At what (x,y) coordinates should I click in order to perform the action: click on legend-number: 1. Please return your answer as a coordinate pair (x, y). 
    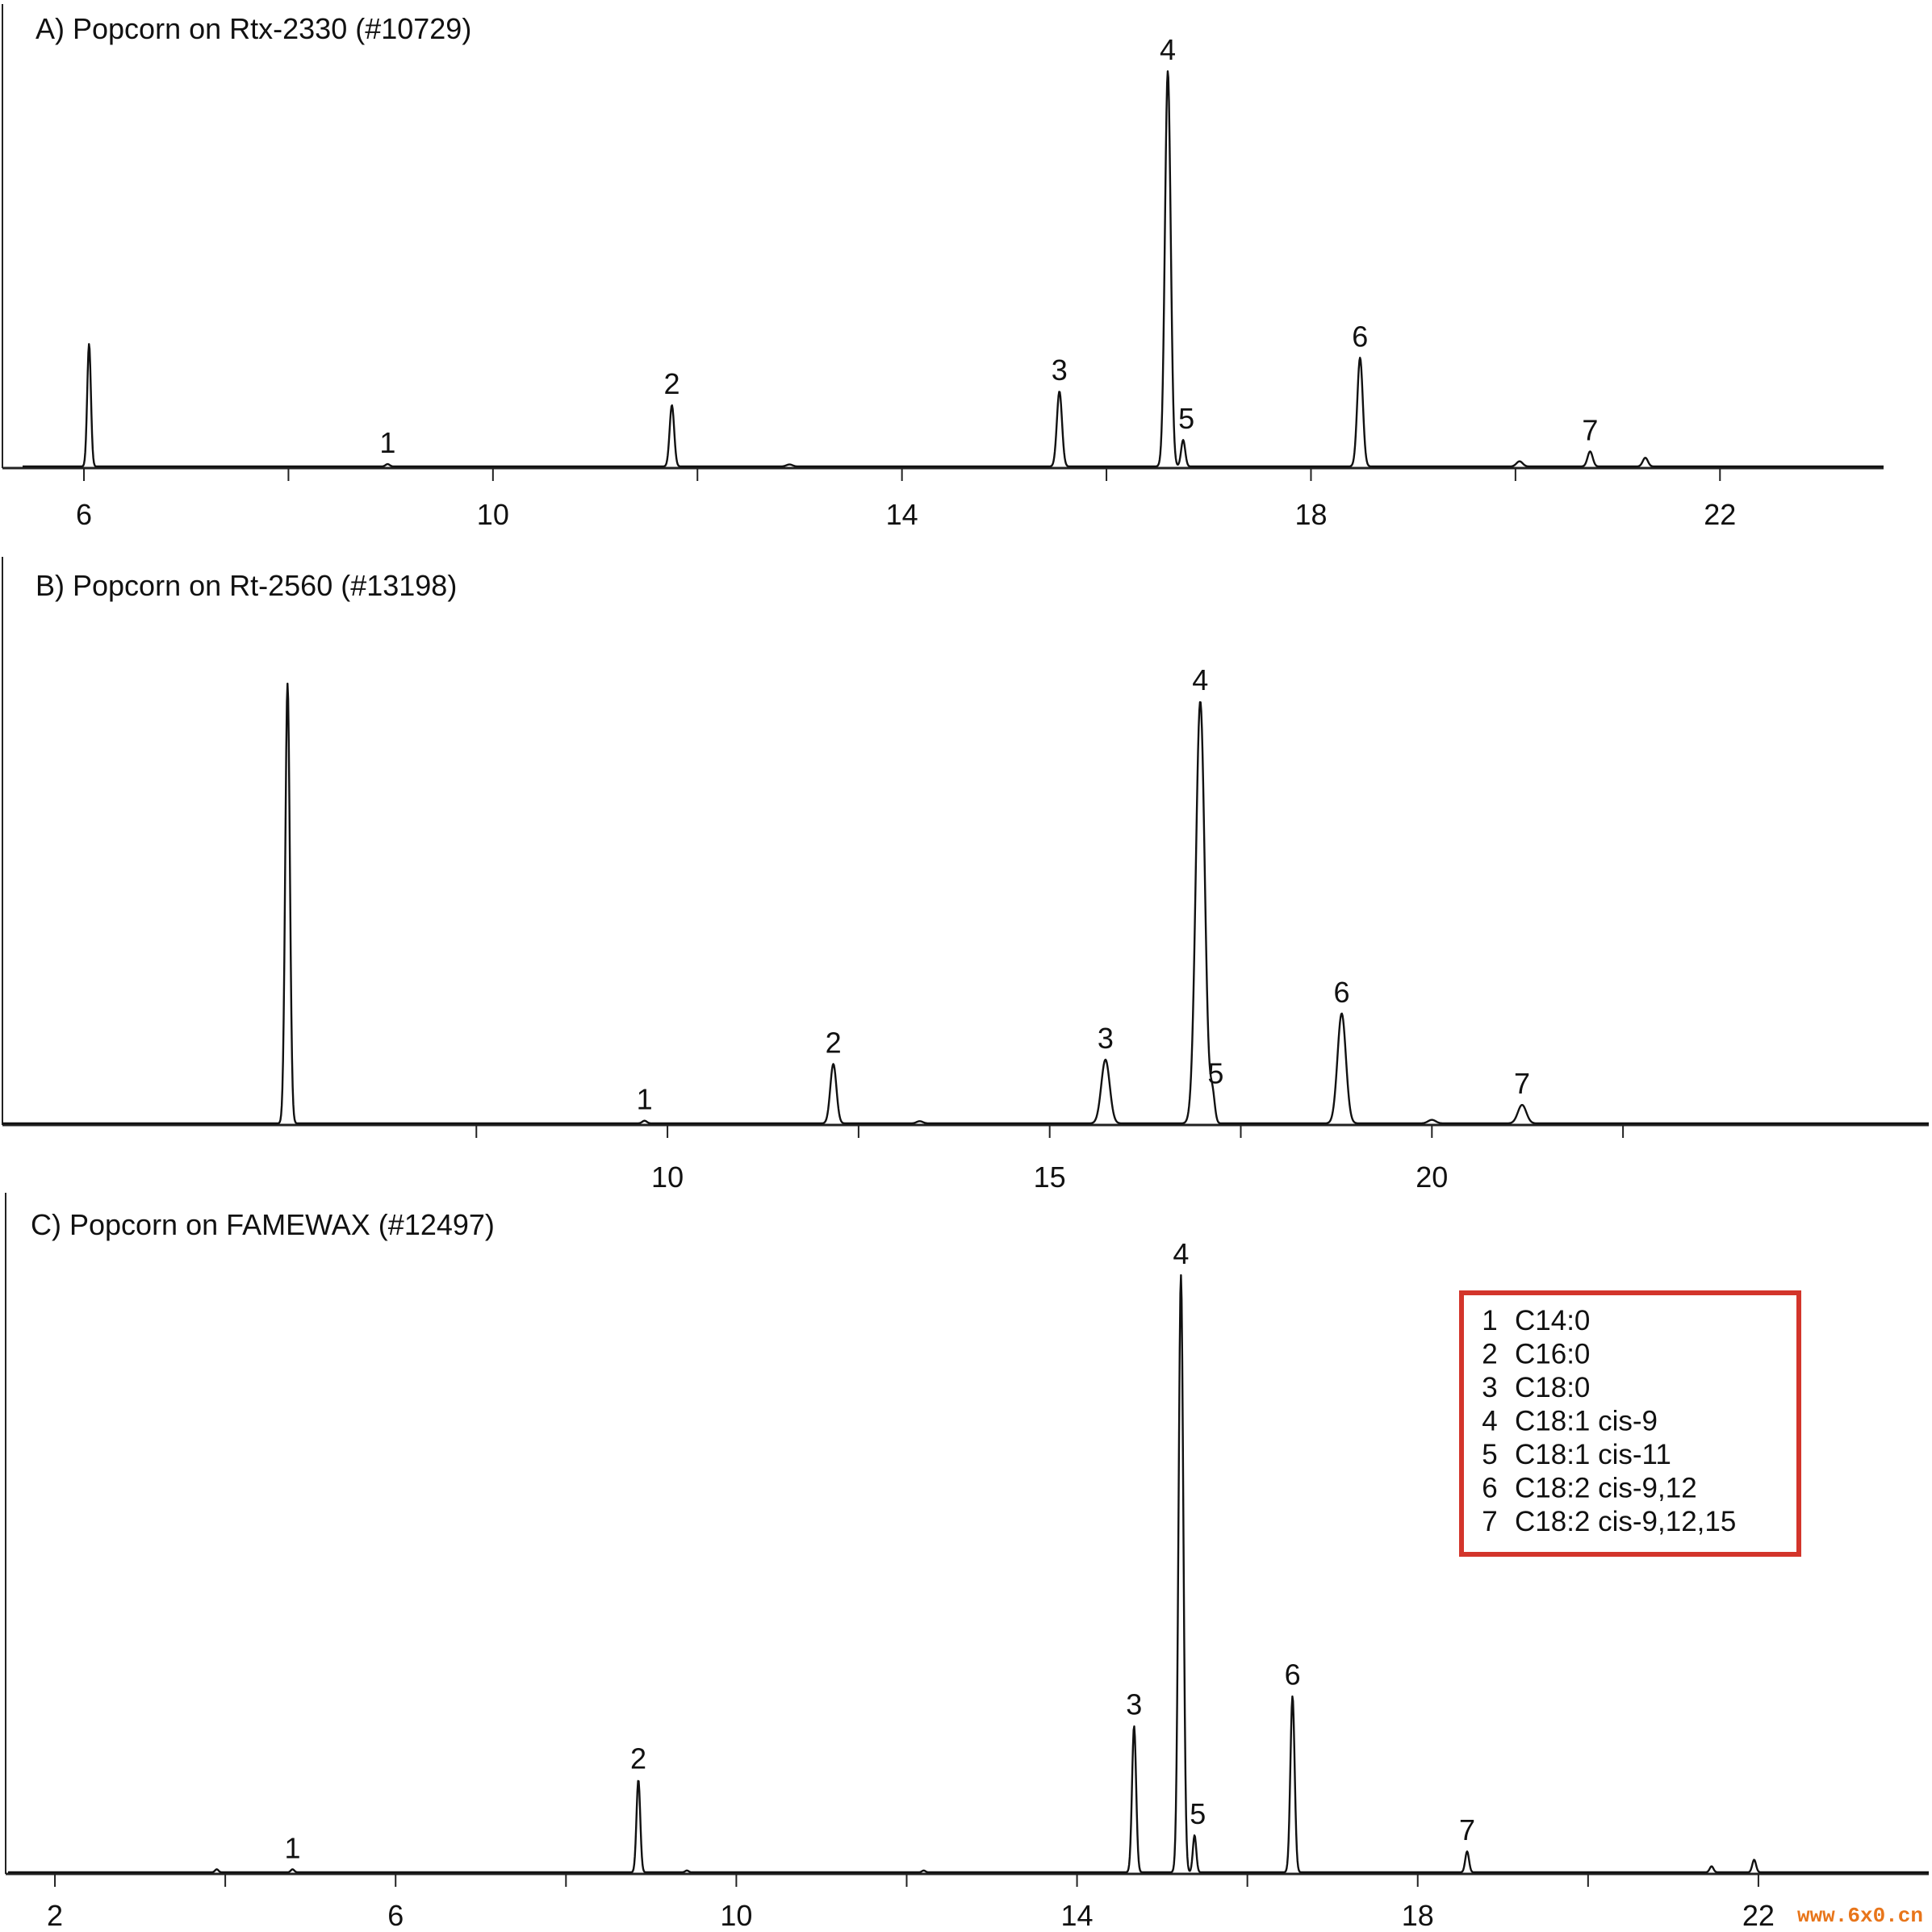
    Looking at the image, I should click on (1489, 1320).